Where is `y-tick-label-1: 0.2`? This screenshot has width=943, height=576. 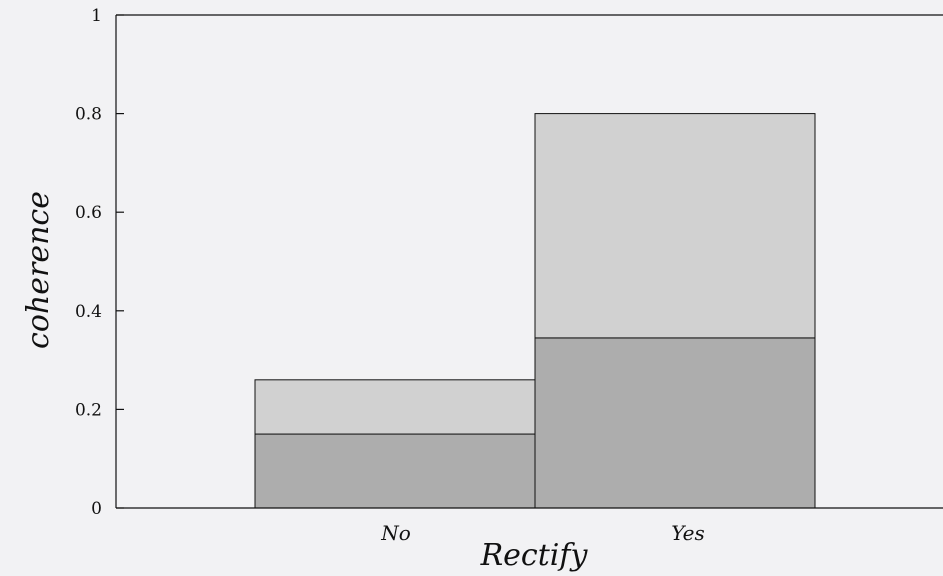 y-tick-label-1: 0.2 is located at coordinates (88, 410).